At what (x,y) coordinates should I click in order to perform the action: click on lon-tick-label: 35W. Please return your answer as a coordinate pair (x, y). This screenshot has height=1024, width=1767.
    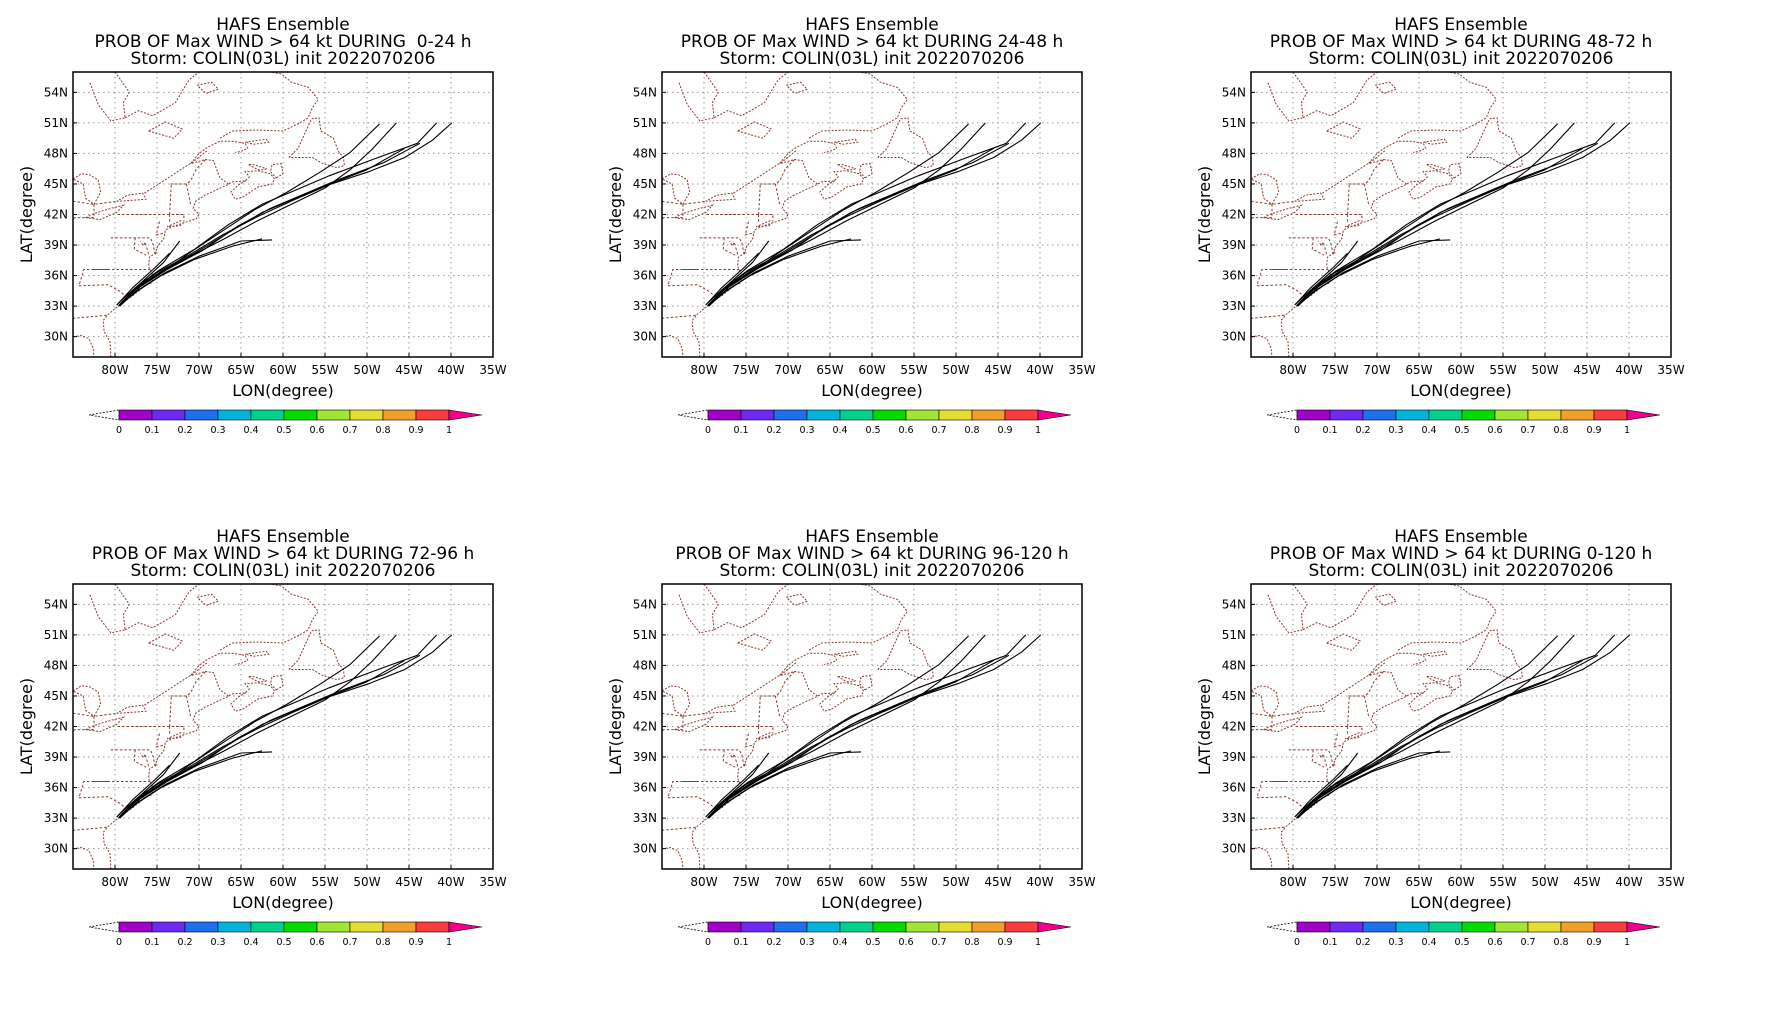
    Looking at the image, I should click on (492, 882).